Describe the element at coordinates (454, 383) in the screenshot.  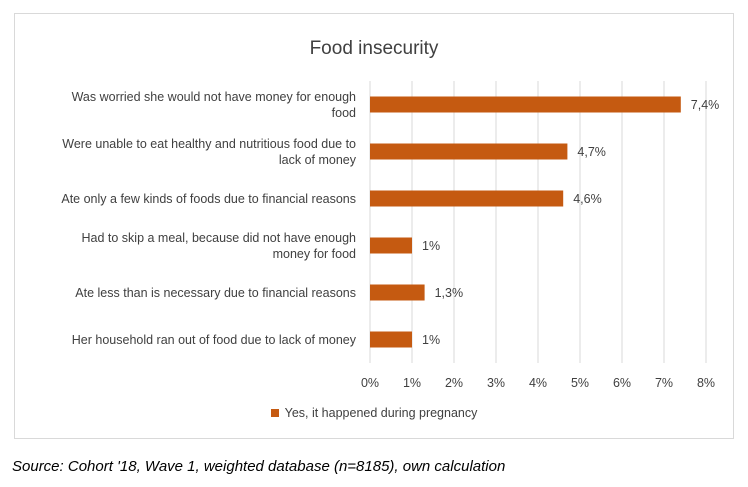
I see `x-tick-label: 2%` at that location.